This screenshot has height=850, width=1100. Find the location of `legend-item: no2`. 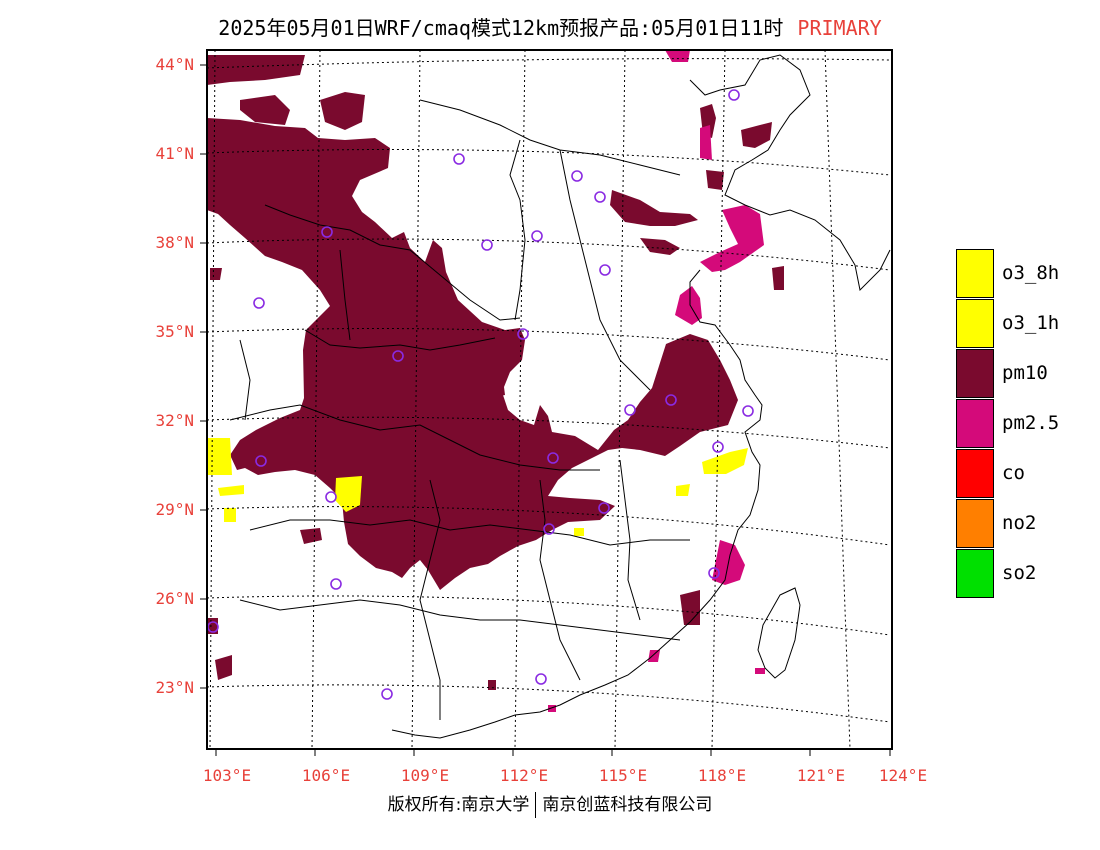

legend-item: no2 is located at coordinates (1021, 524).